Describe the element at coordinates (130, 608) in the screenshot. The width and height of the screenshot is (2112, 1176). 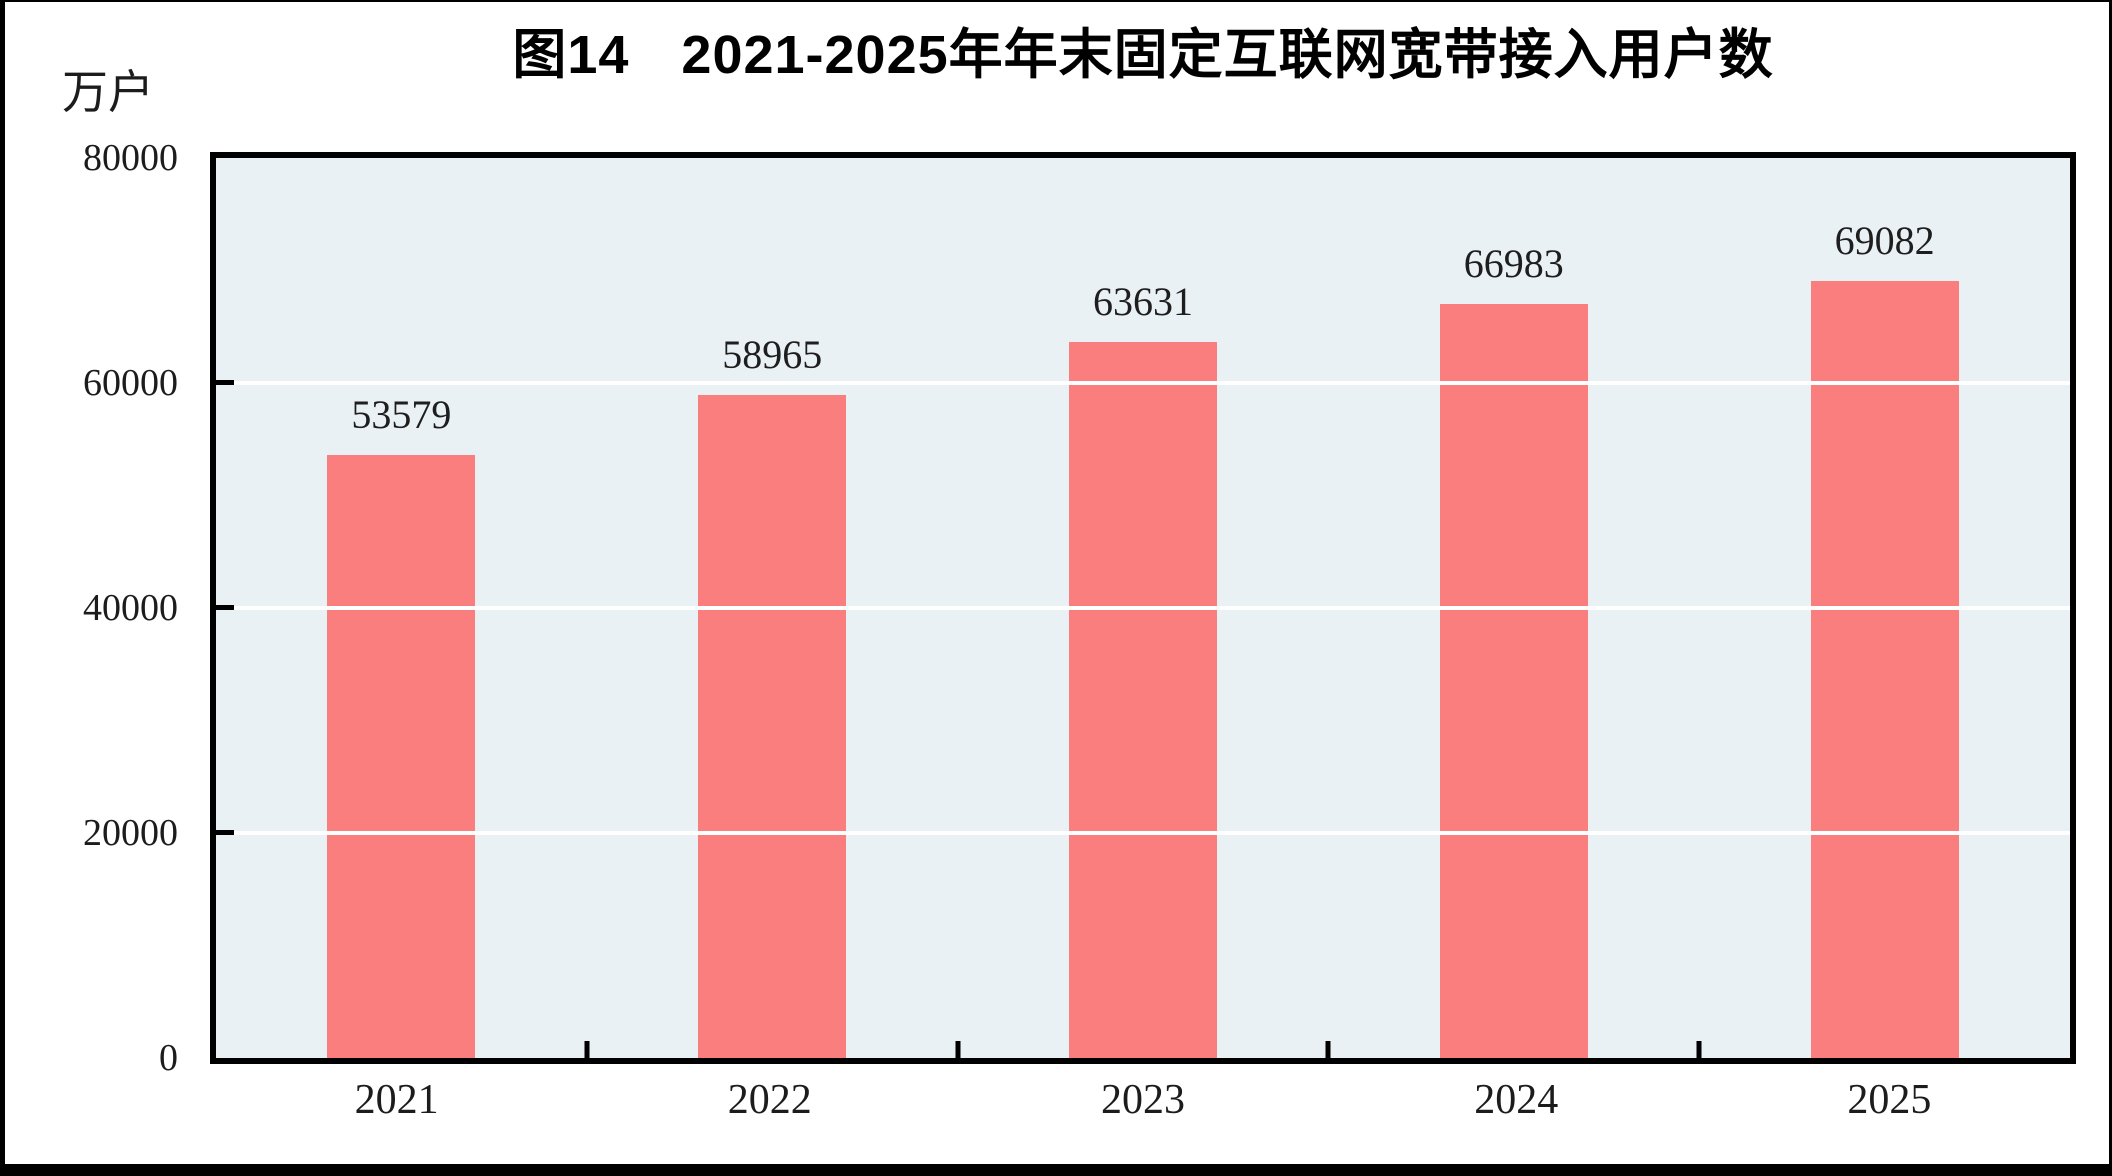
I see `y-tick-label-40000: 40000` at that location.